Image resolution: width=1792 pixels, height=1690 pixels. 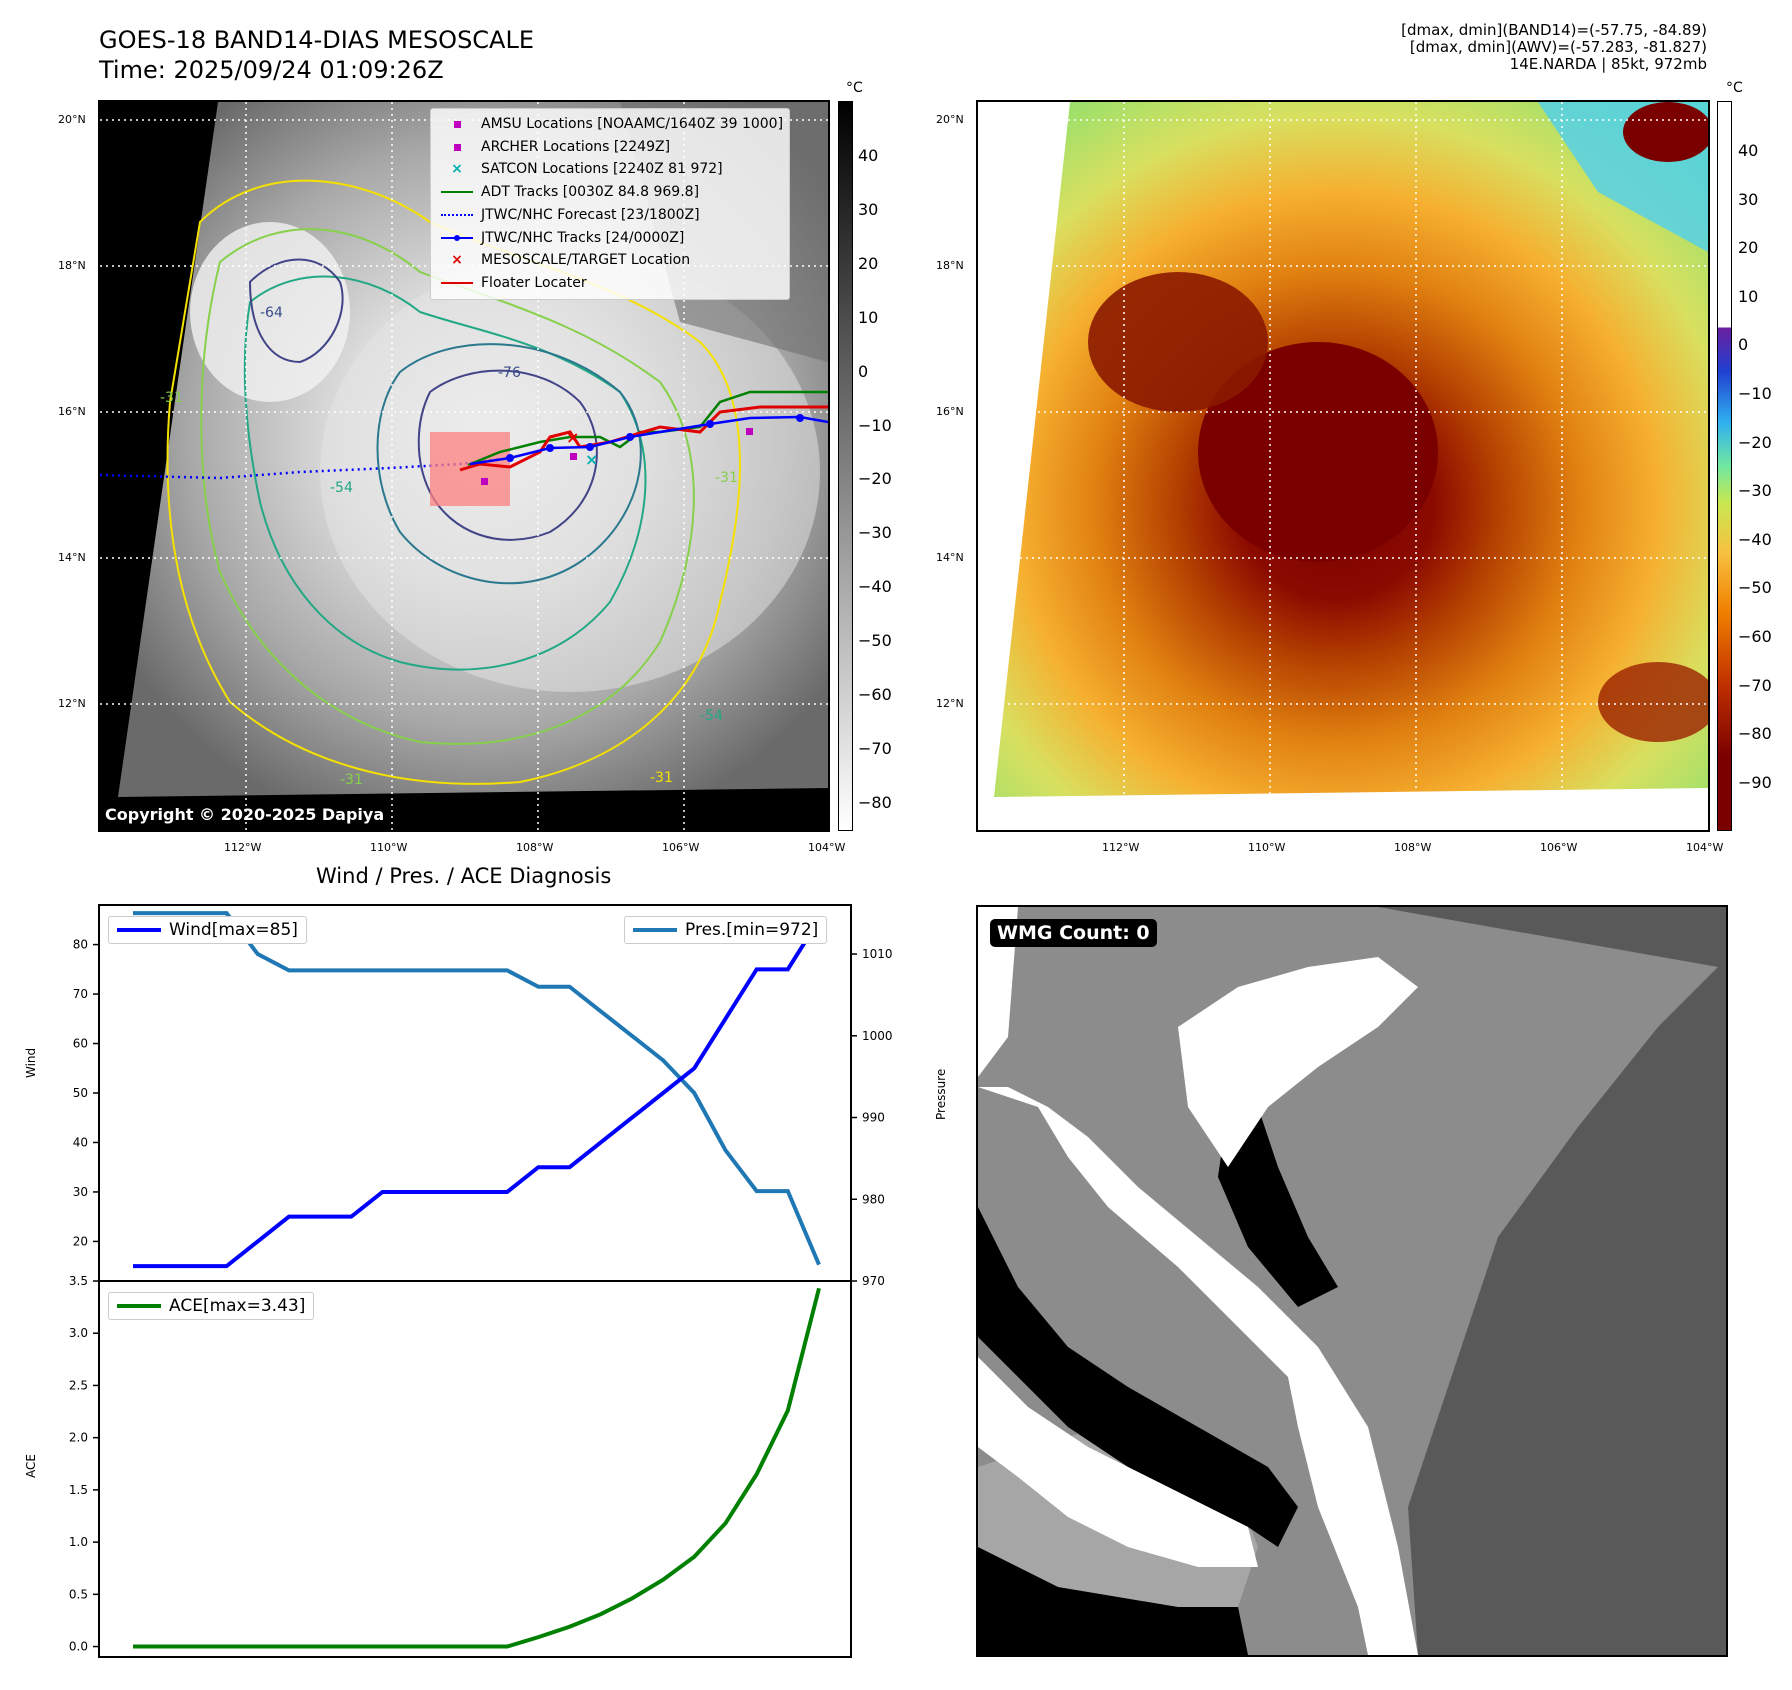 I want to click on wind-tick-label: 40, so click(x=80, y=1142).